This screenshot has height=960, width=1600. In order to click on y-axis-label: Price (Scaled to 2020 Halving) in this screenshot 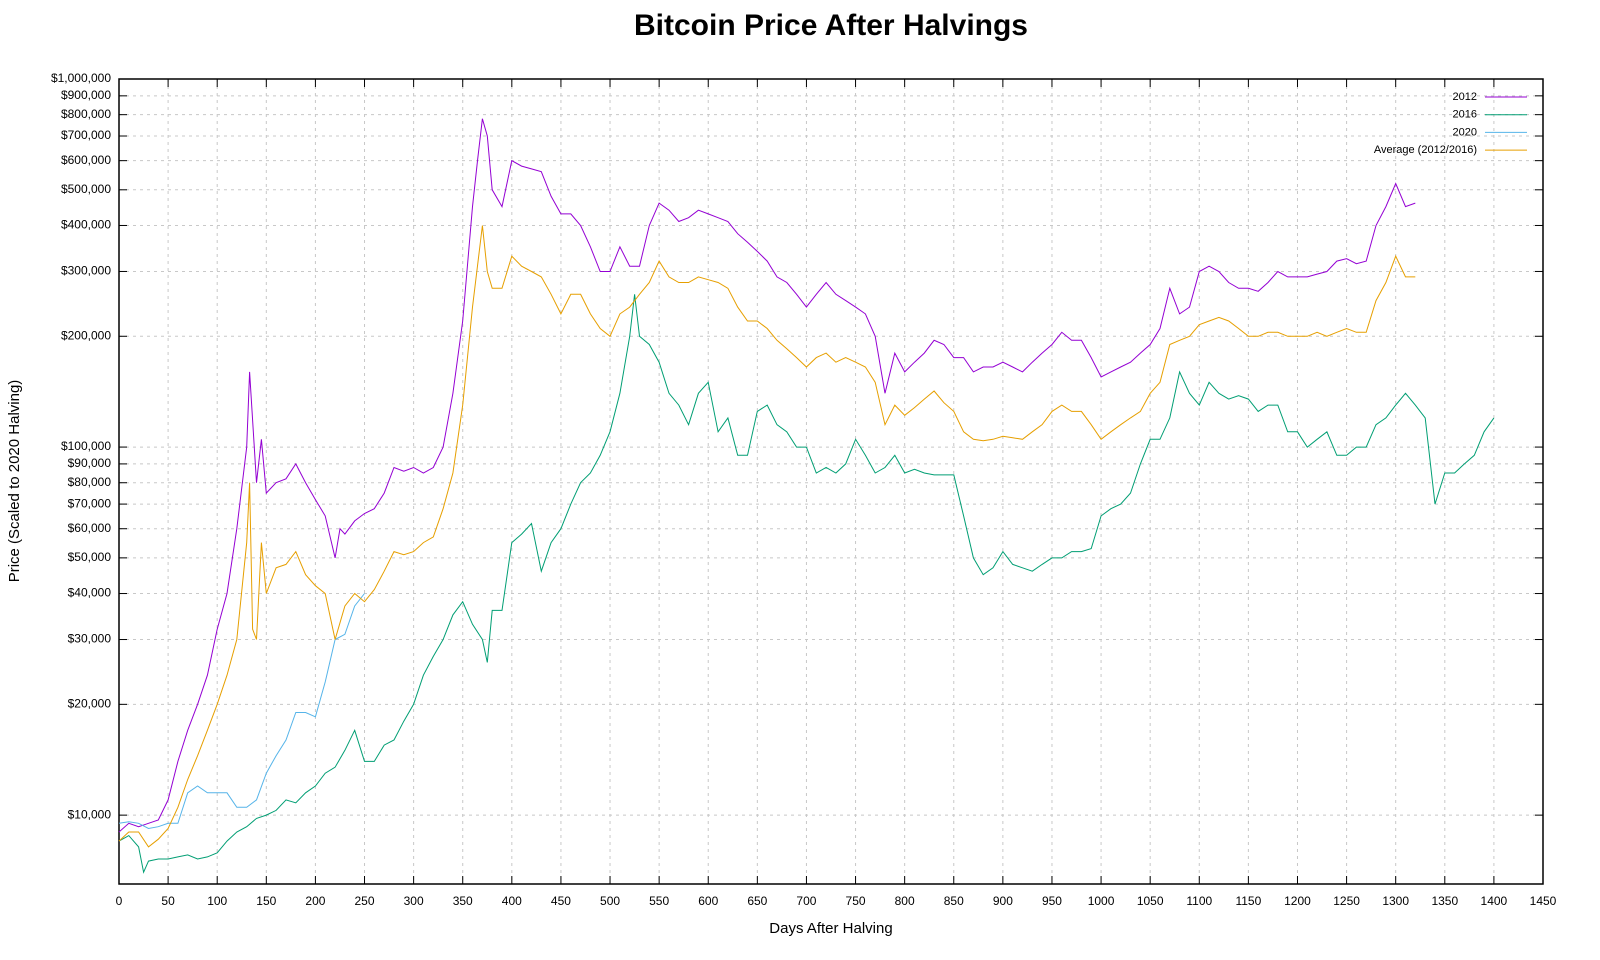, I will do `click(14, 481)`.